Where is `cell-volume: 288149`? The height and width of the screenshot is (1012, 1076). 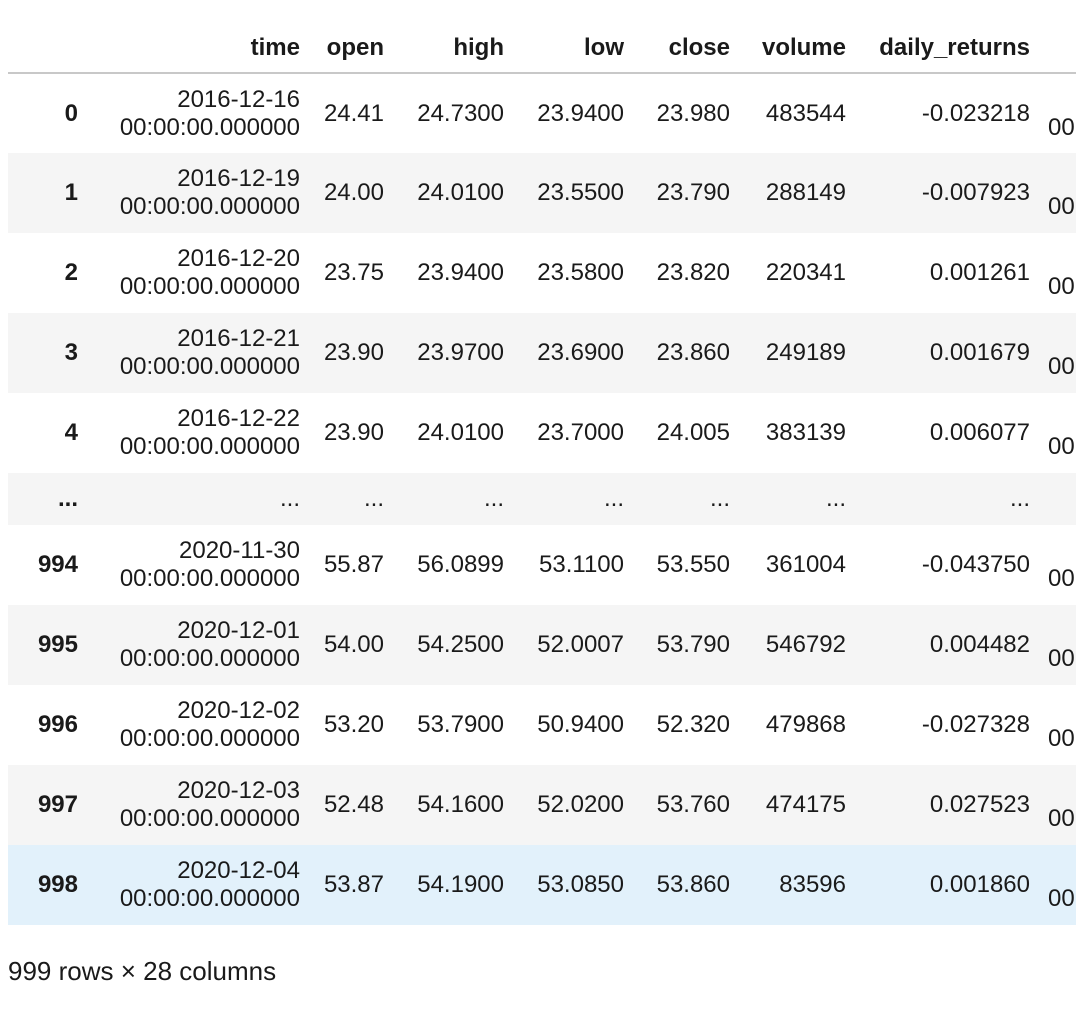 cell-volume: 288149 is located at coordinates (805, 192).